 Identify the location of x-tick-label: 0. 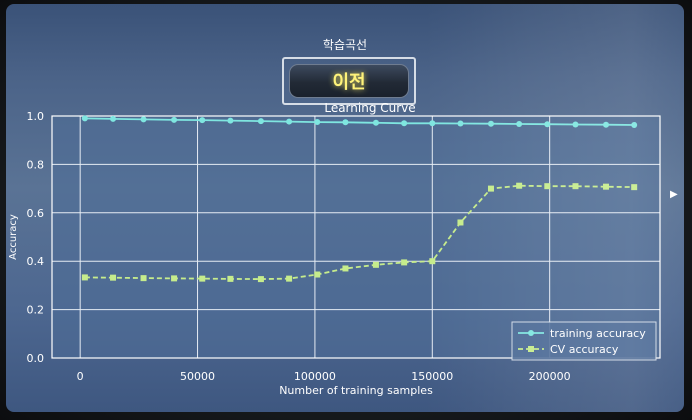
(80, 376).